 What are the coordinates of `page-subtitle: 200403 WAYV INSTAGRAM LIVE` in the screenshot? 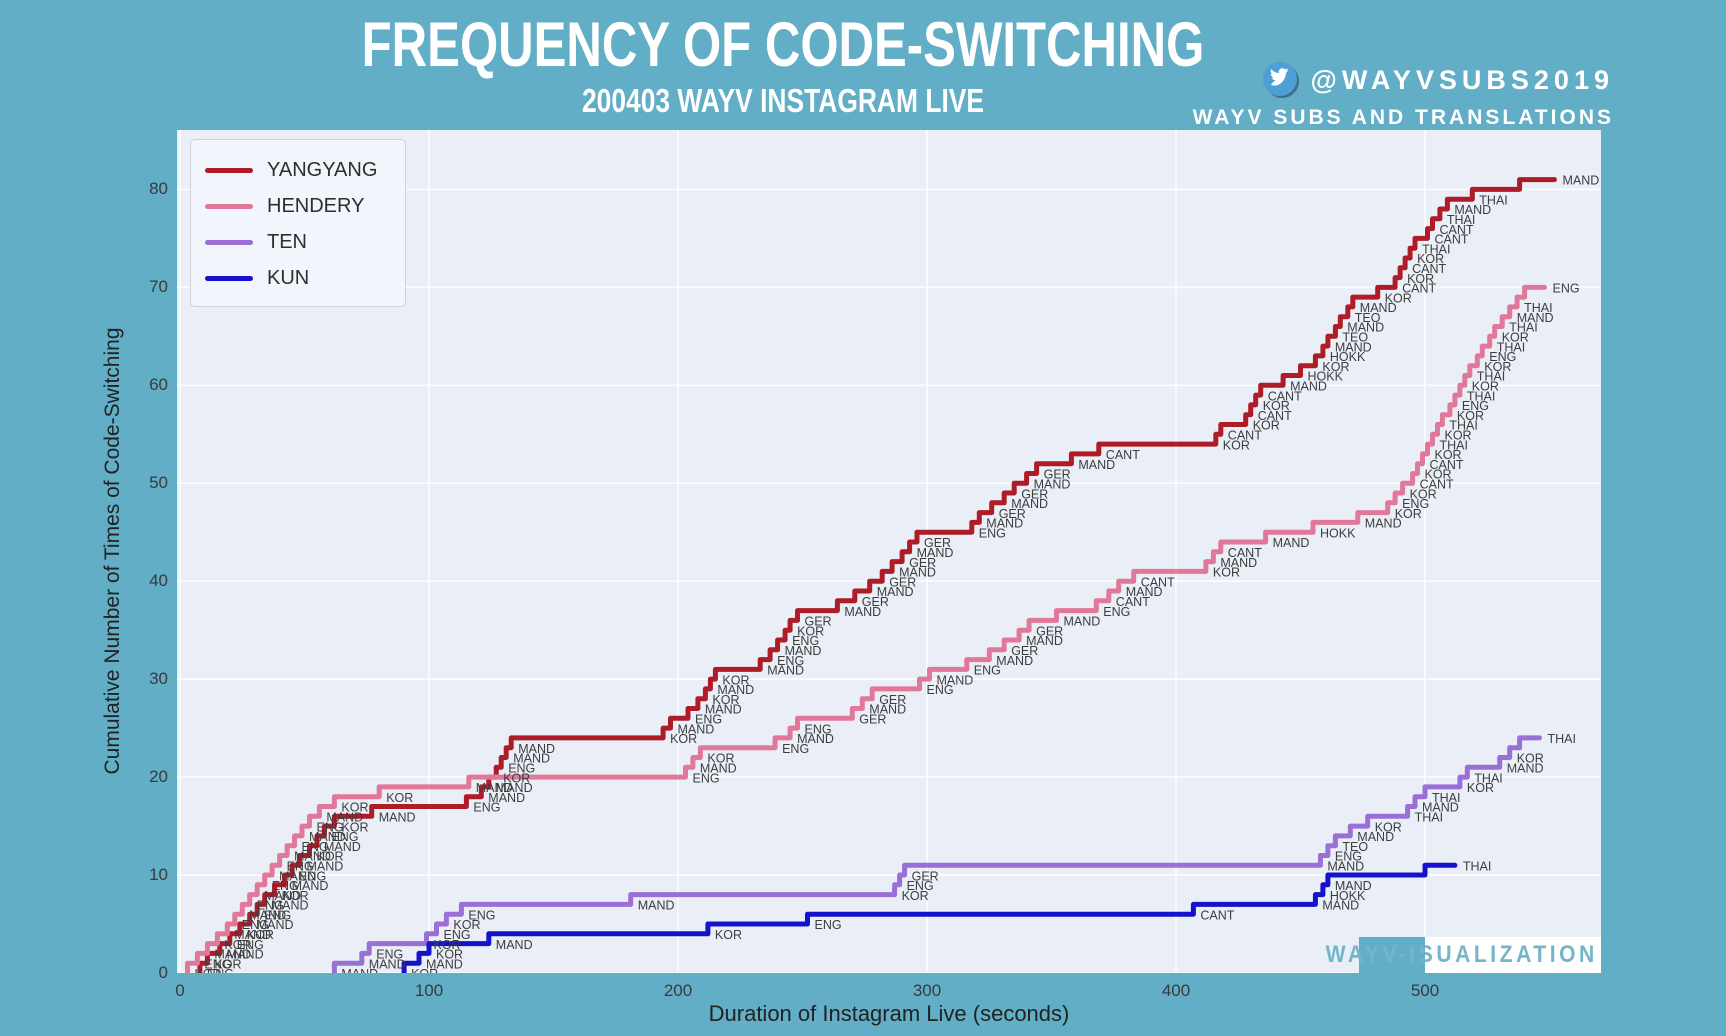 It's located at (783, 100).